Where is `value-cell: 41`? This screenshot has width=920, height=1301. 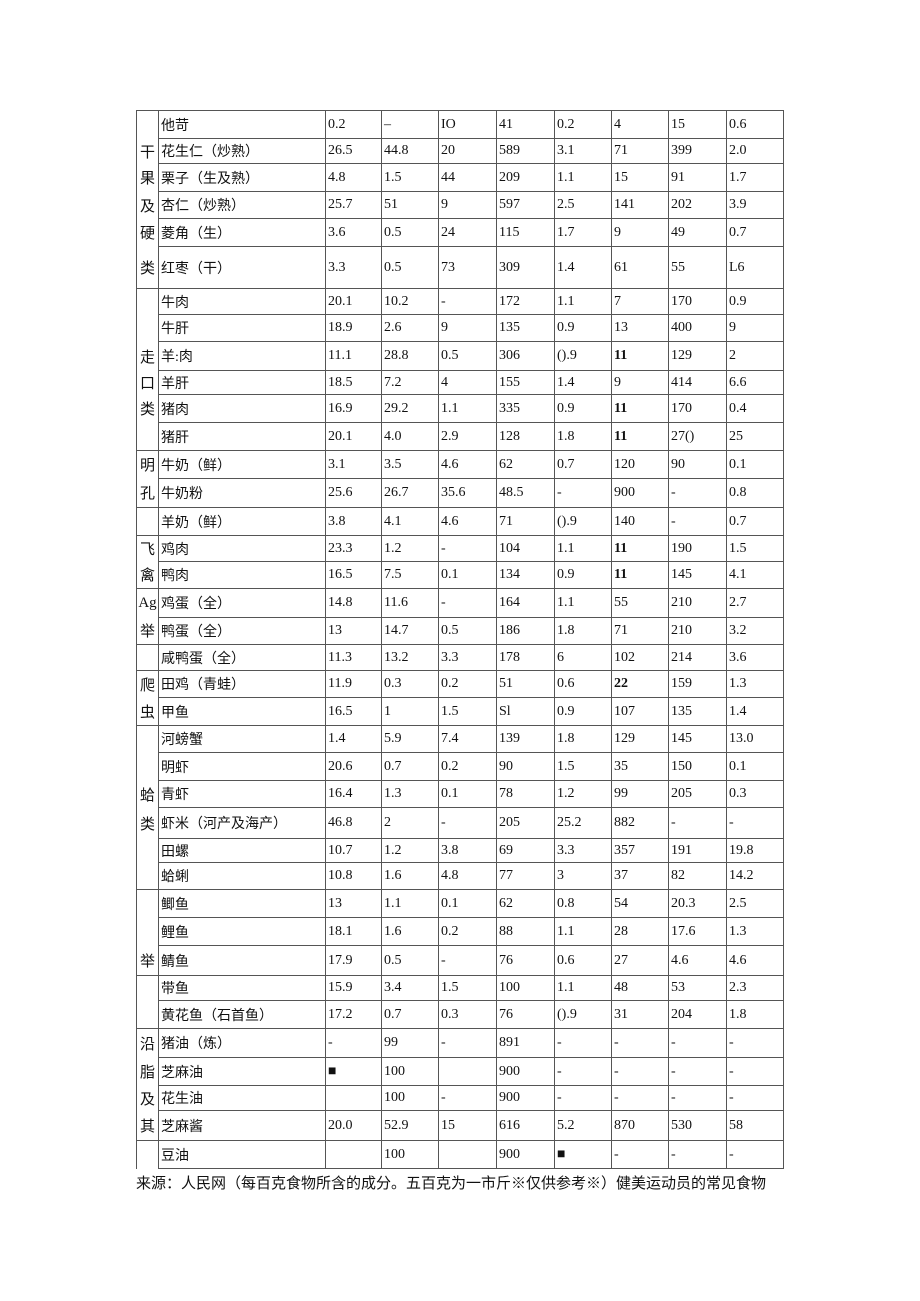 value-cell: 41 is located at coordinates (525, 124).